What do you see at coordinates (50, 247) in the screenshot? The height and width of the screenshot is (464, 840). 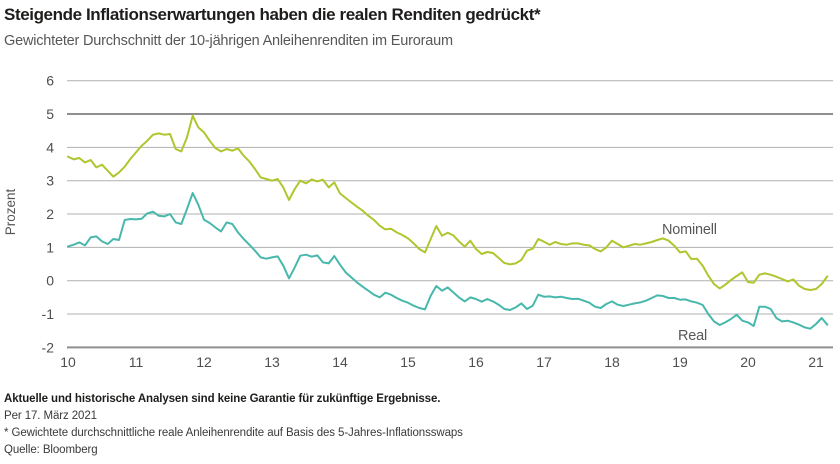 I see `y-tick-label: 1` at bounding box center [50, 247].